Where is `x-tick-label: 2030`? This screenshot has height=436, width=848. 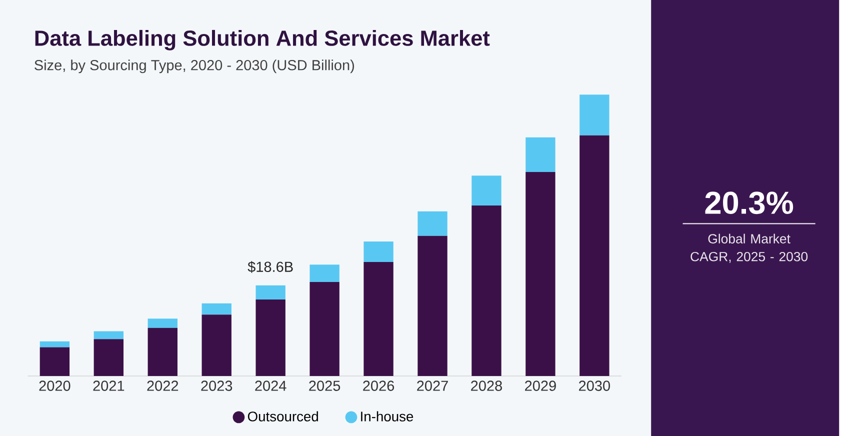
x-tick-label: 2030 is located at coordinates (594, 385).